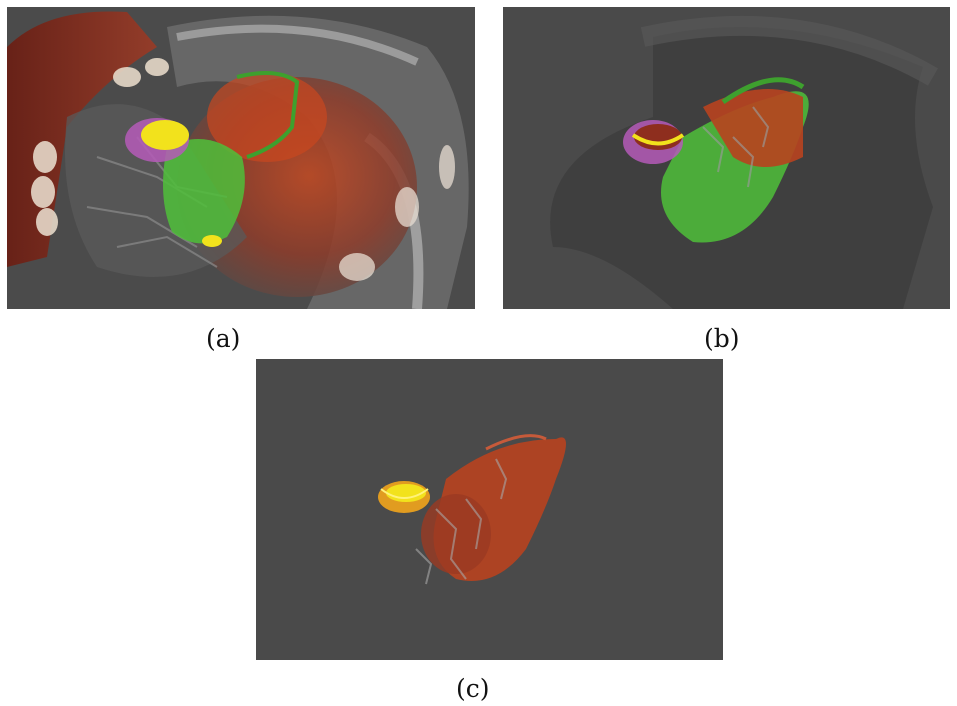 Image resolution: width=957 pixels, height=706 pixels. Describe the element at coordinates (722, 338) in the screenshot. I see `caption-b: (b)` at that location.